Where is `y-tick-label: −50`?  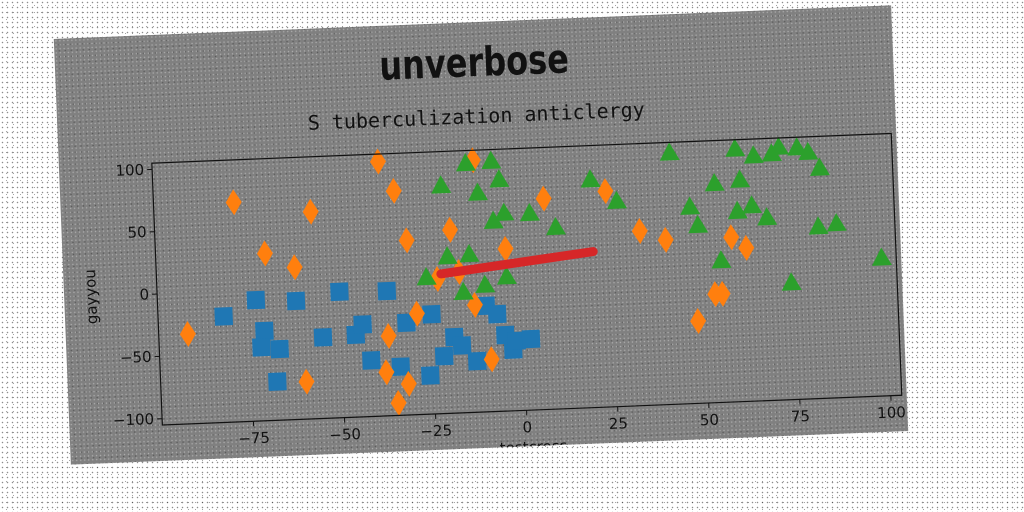
y-tick-label: −50 is located at coordinates (136, 357).